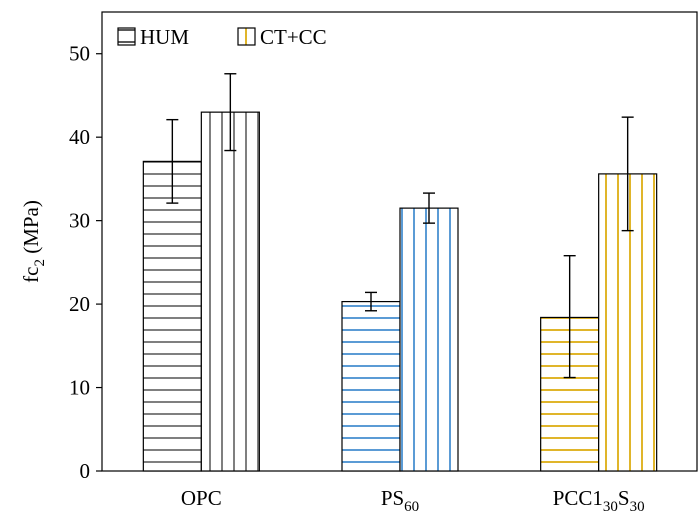 This screenshot has height=523, width=698. Describe the element at coordinates (79, 388) in the screenshot. I see `y-tick-label: 10` at that location.